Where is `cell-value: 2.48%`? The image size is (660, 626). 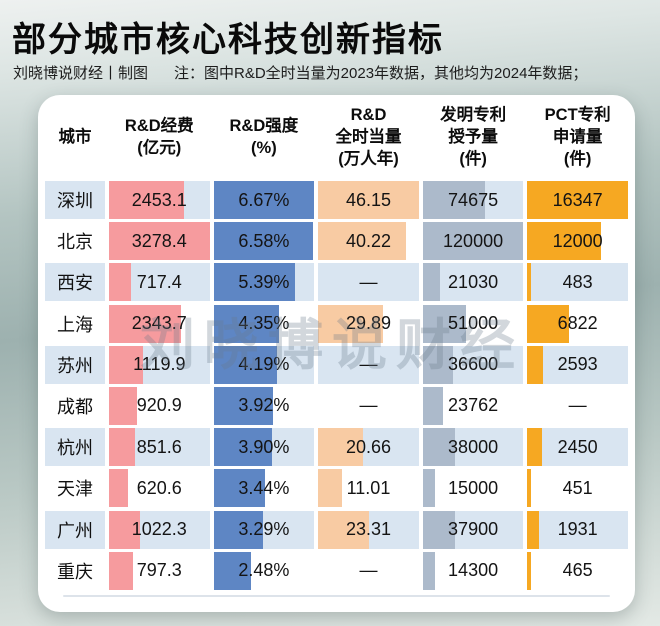
cell-value: 2.48% is located at coordinates (264, 570).